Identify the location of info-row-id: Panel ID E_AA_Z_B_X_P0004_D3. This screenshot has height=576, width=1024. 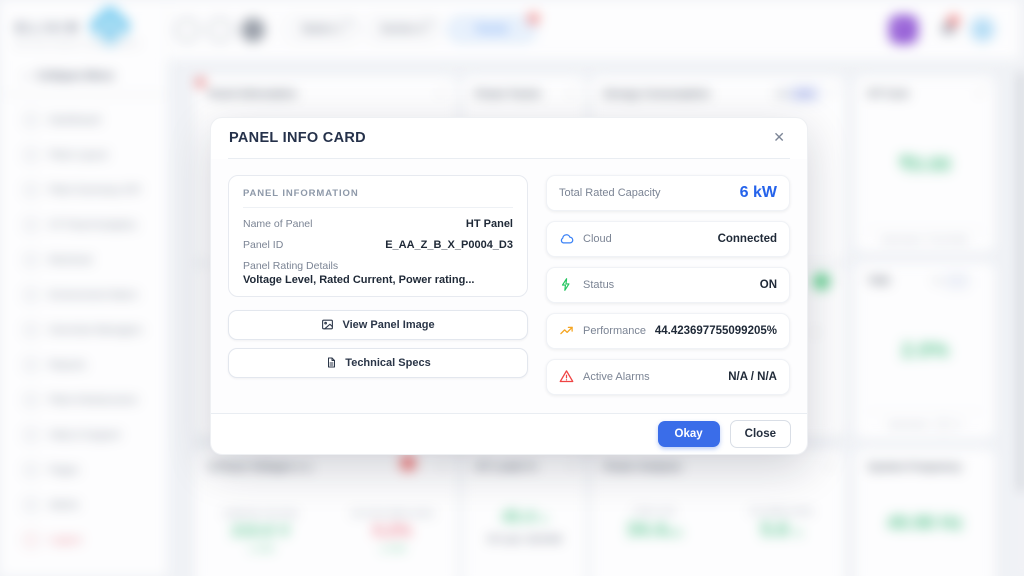
(378, 244).